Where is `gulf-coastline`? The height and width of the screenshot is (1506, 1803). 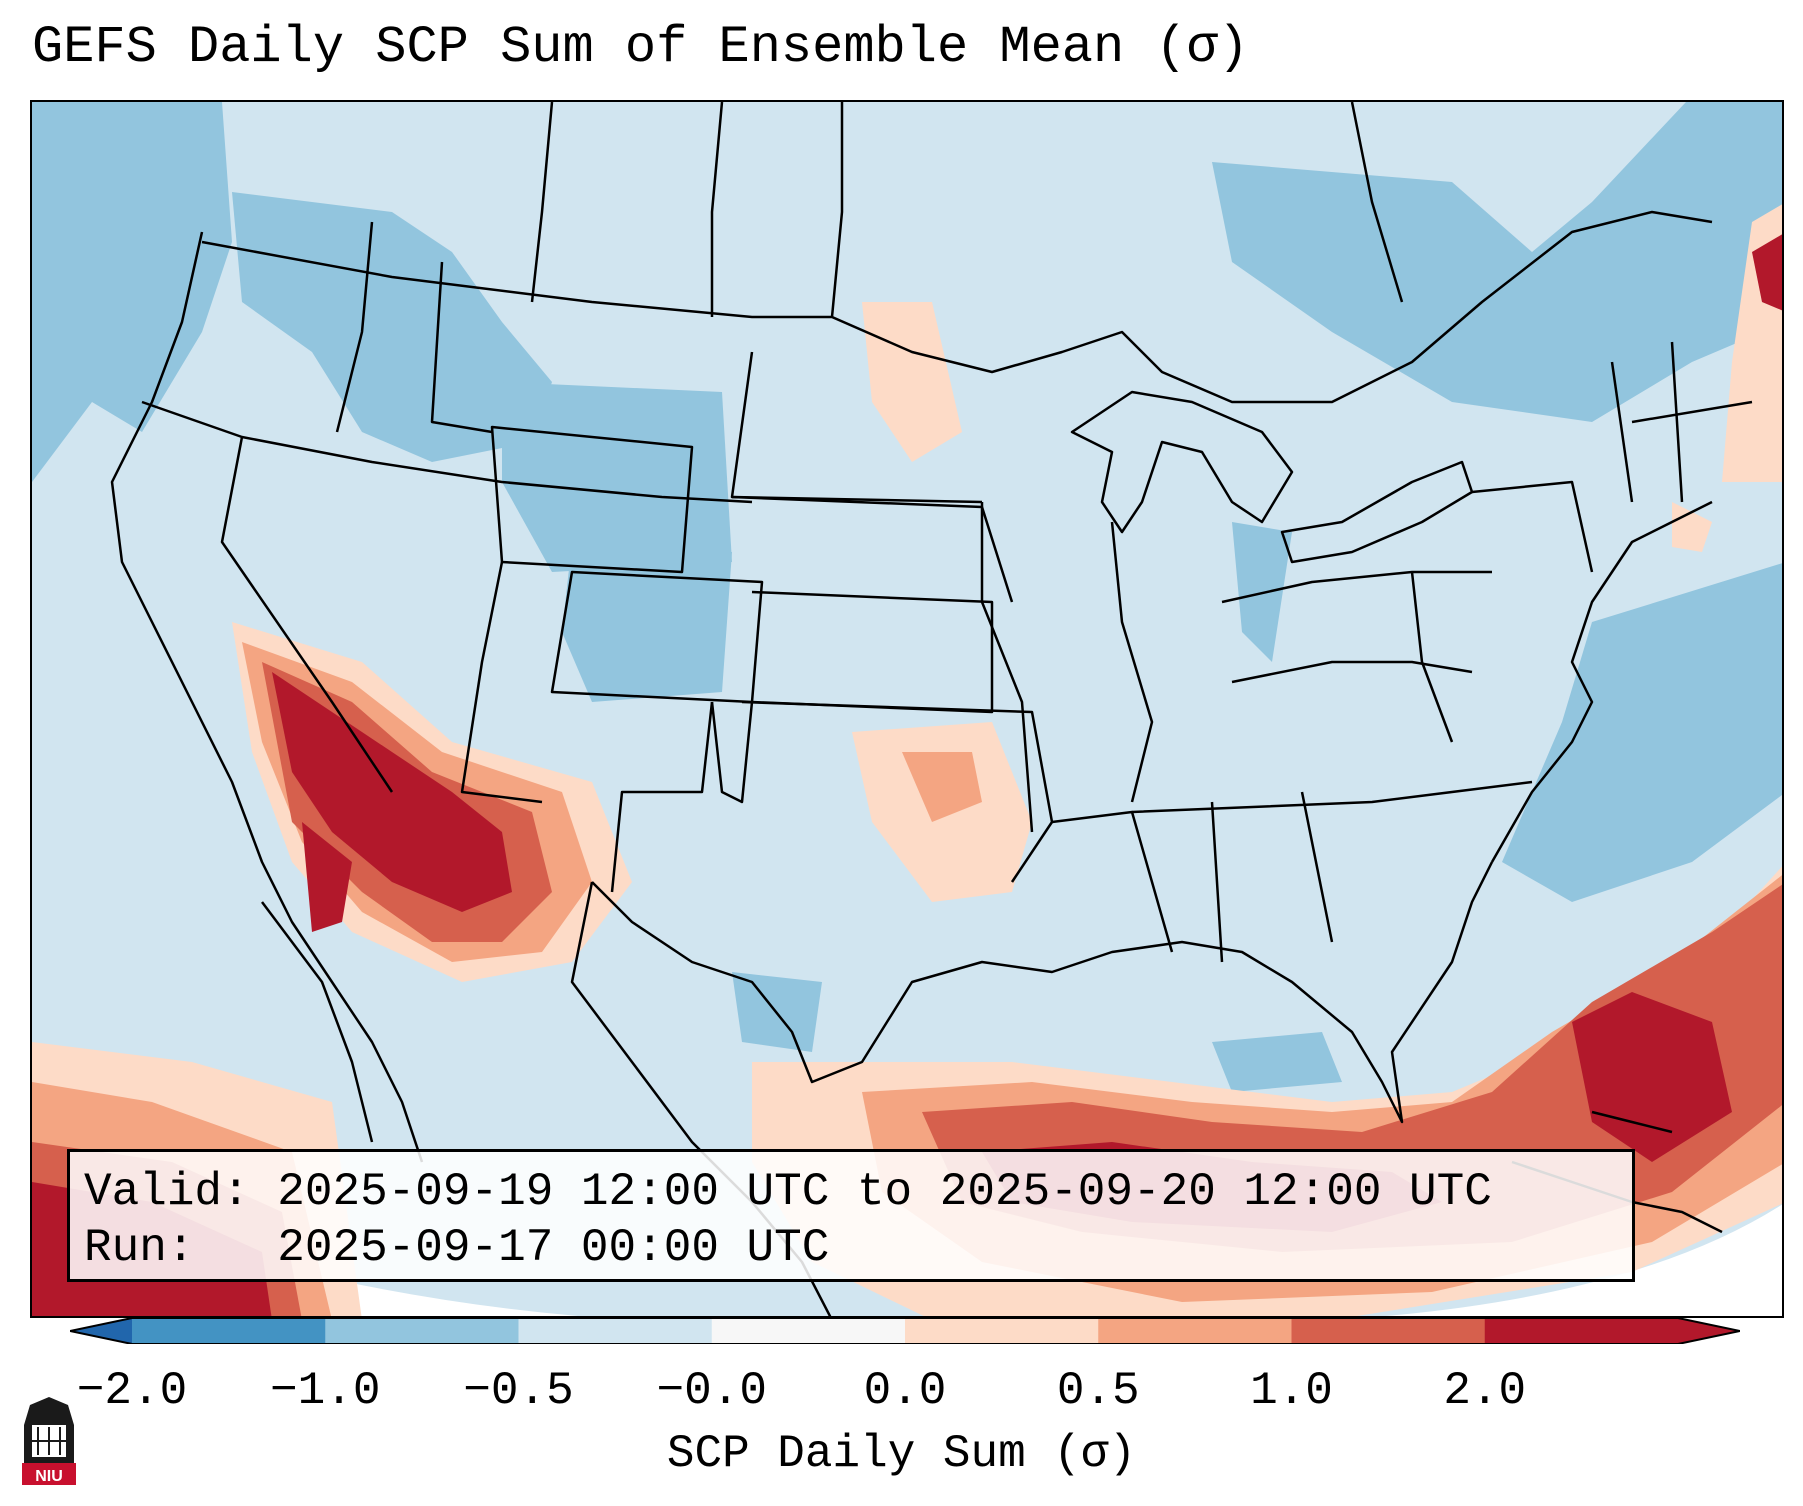 gulf-coastline is located at coordinates (1042, 992).